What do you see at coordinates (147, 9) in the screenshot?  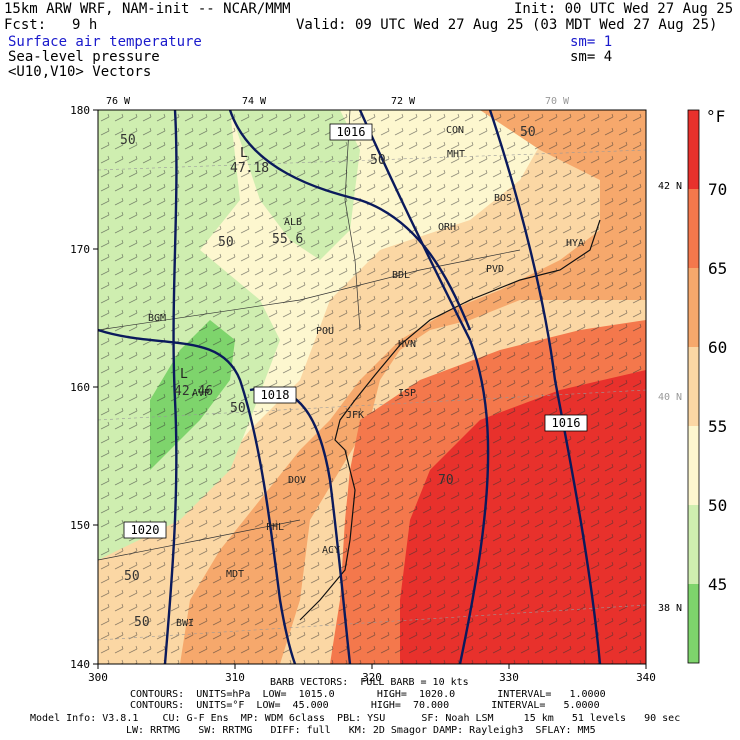 I see `model-title: 15km ARW WRF, NAM-init -- NCAR/MMM` at bounding box center [147, 9].